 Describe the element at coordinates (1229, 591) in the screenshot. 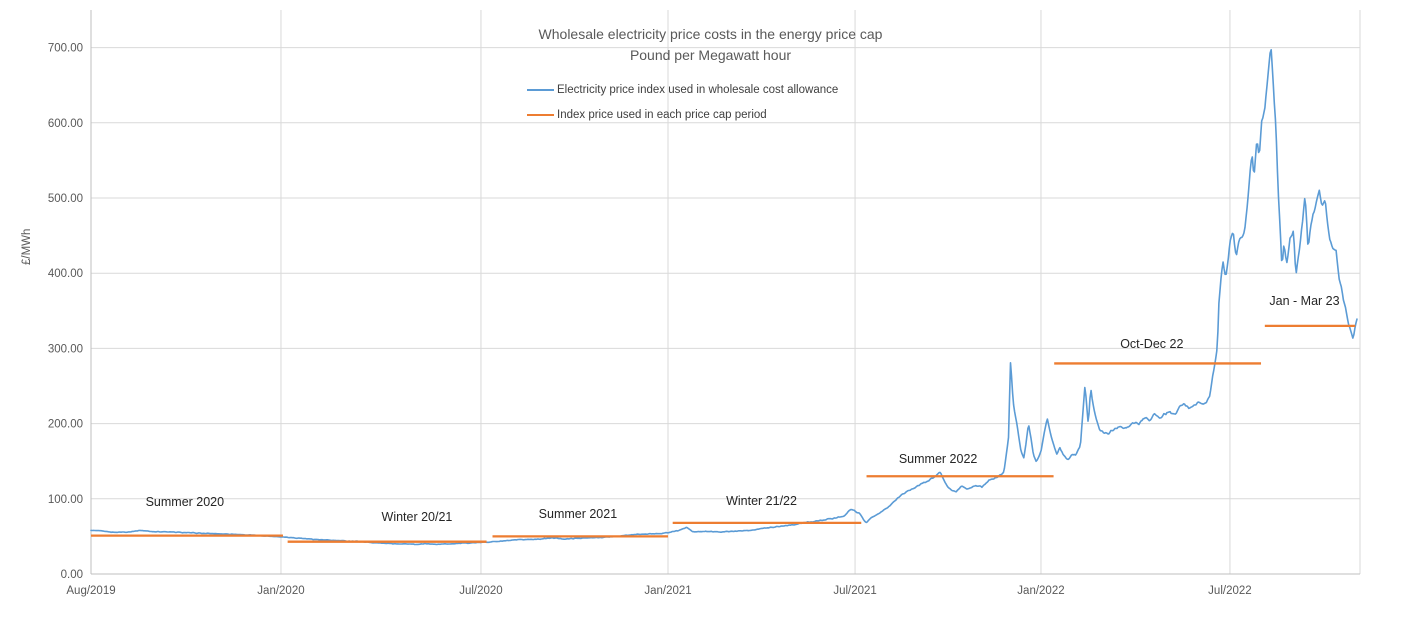

I see `x-tick-label: Jul/2022` at that location.